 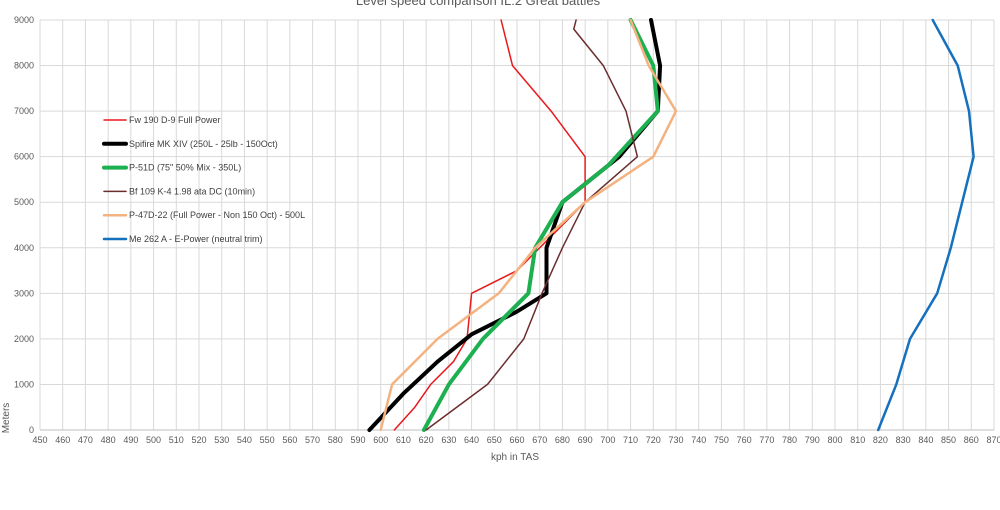 I want to click on x-tick-label: 580, so click(x=335, y=440).